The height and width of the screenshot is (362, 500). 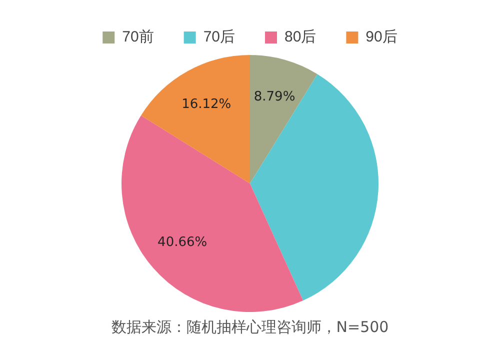 What do you see at coordinates (183, 242) in the screenshot?
I see `data-label: 40.66%` at bounding box center [183, 242].